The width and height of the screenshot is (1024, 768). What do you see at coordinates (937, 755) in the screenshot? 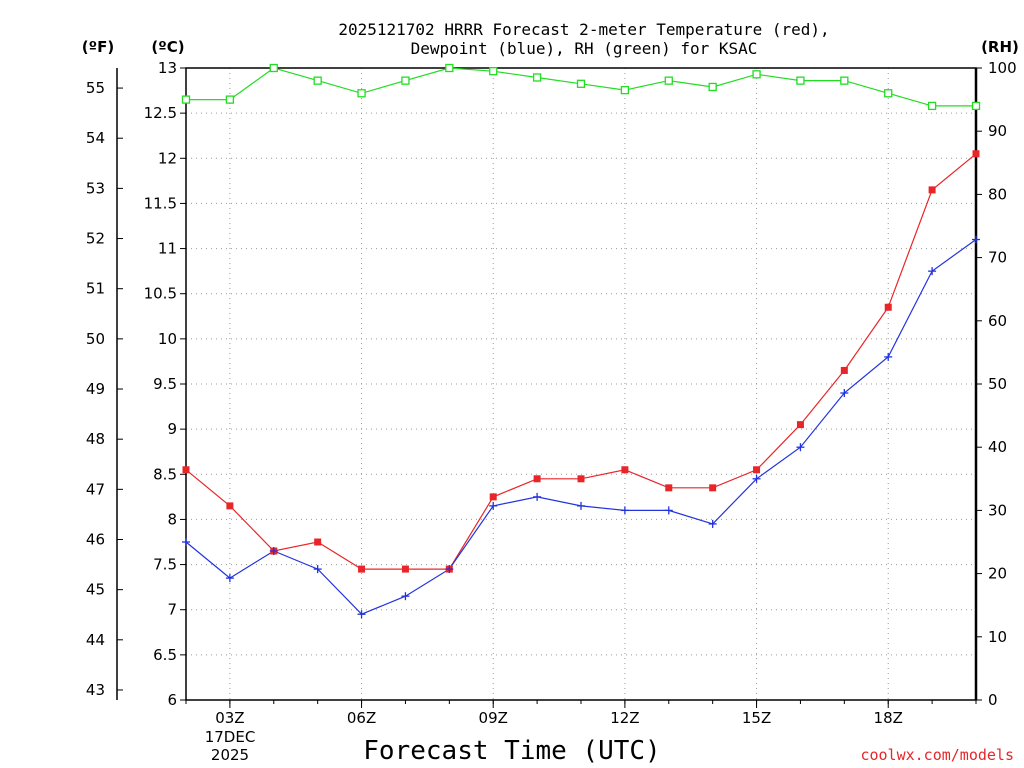
I see `credit-text: coolwx.com/models` at bounding box center [937, 755].